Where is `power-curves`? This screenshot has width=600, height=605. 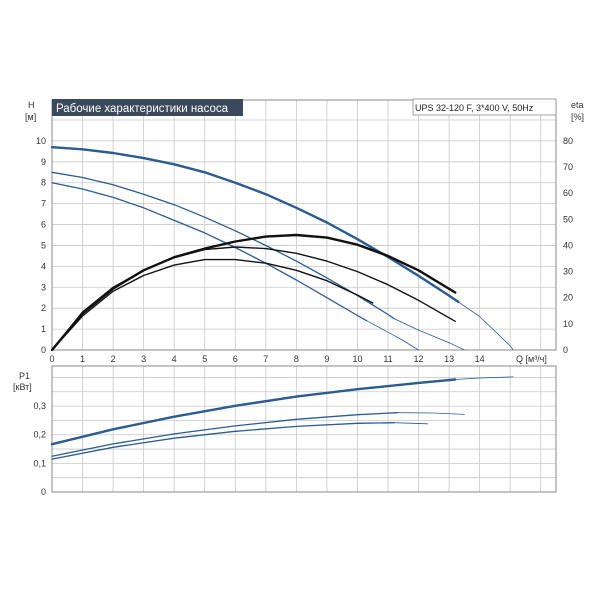
power-curves is located at coordinates (282, 418).